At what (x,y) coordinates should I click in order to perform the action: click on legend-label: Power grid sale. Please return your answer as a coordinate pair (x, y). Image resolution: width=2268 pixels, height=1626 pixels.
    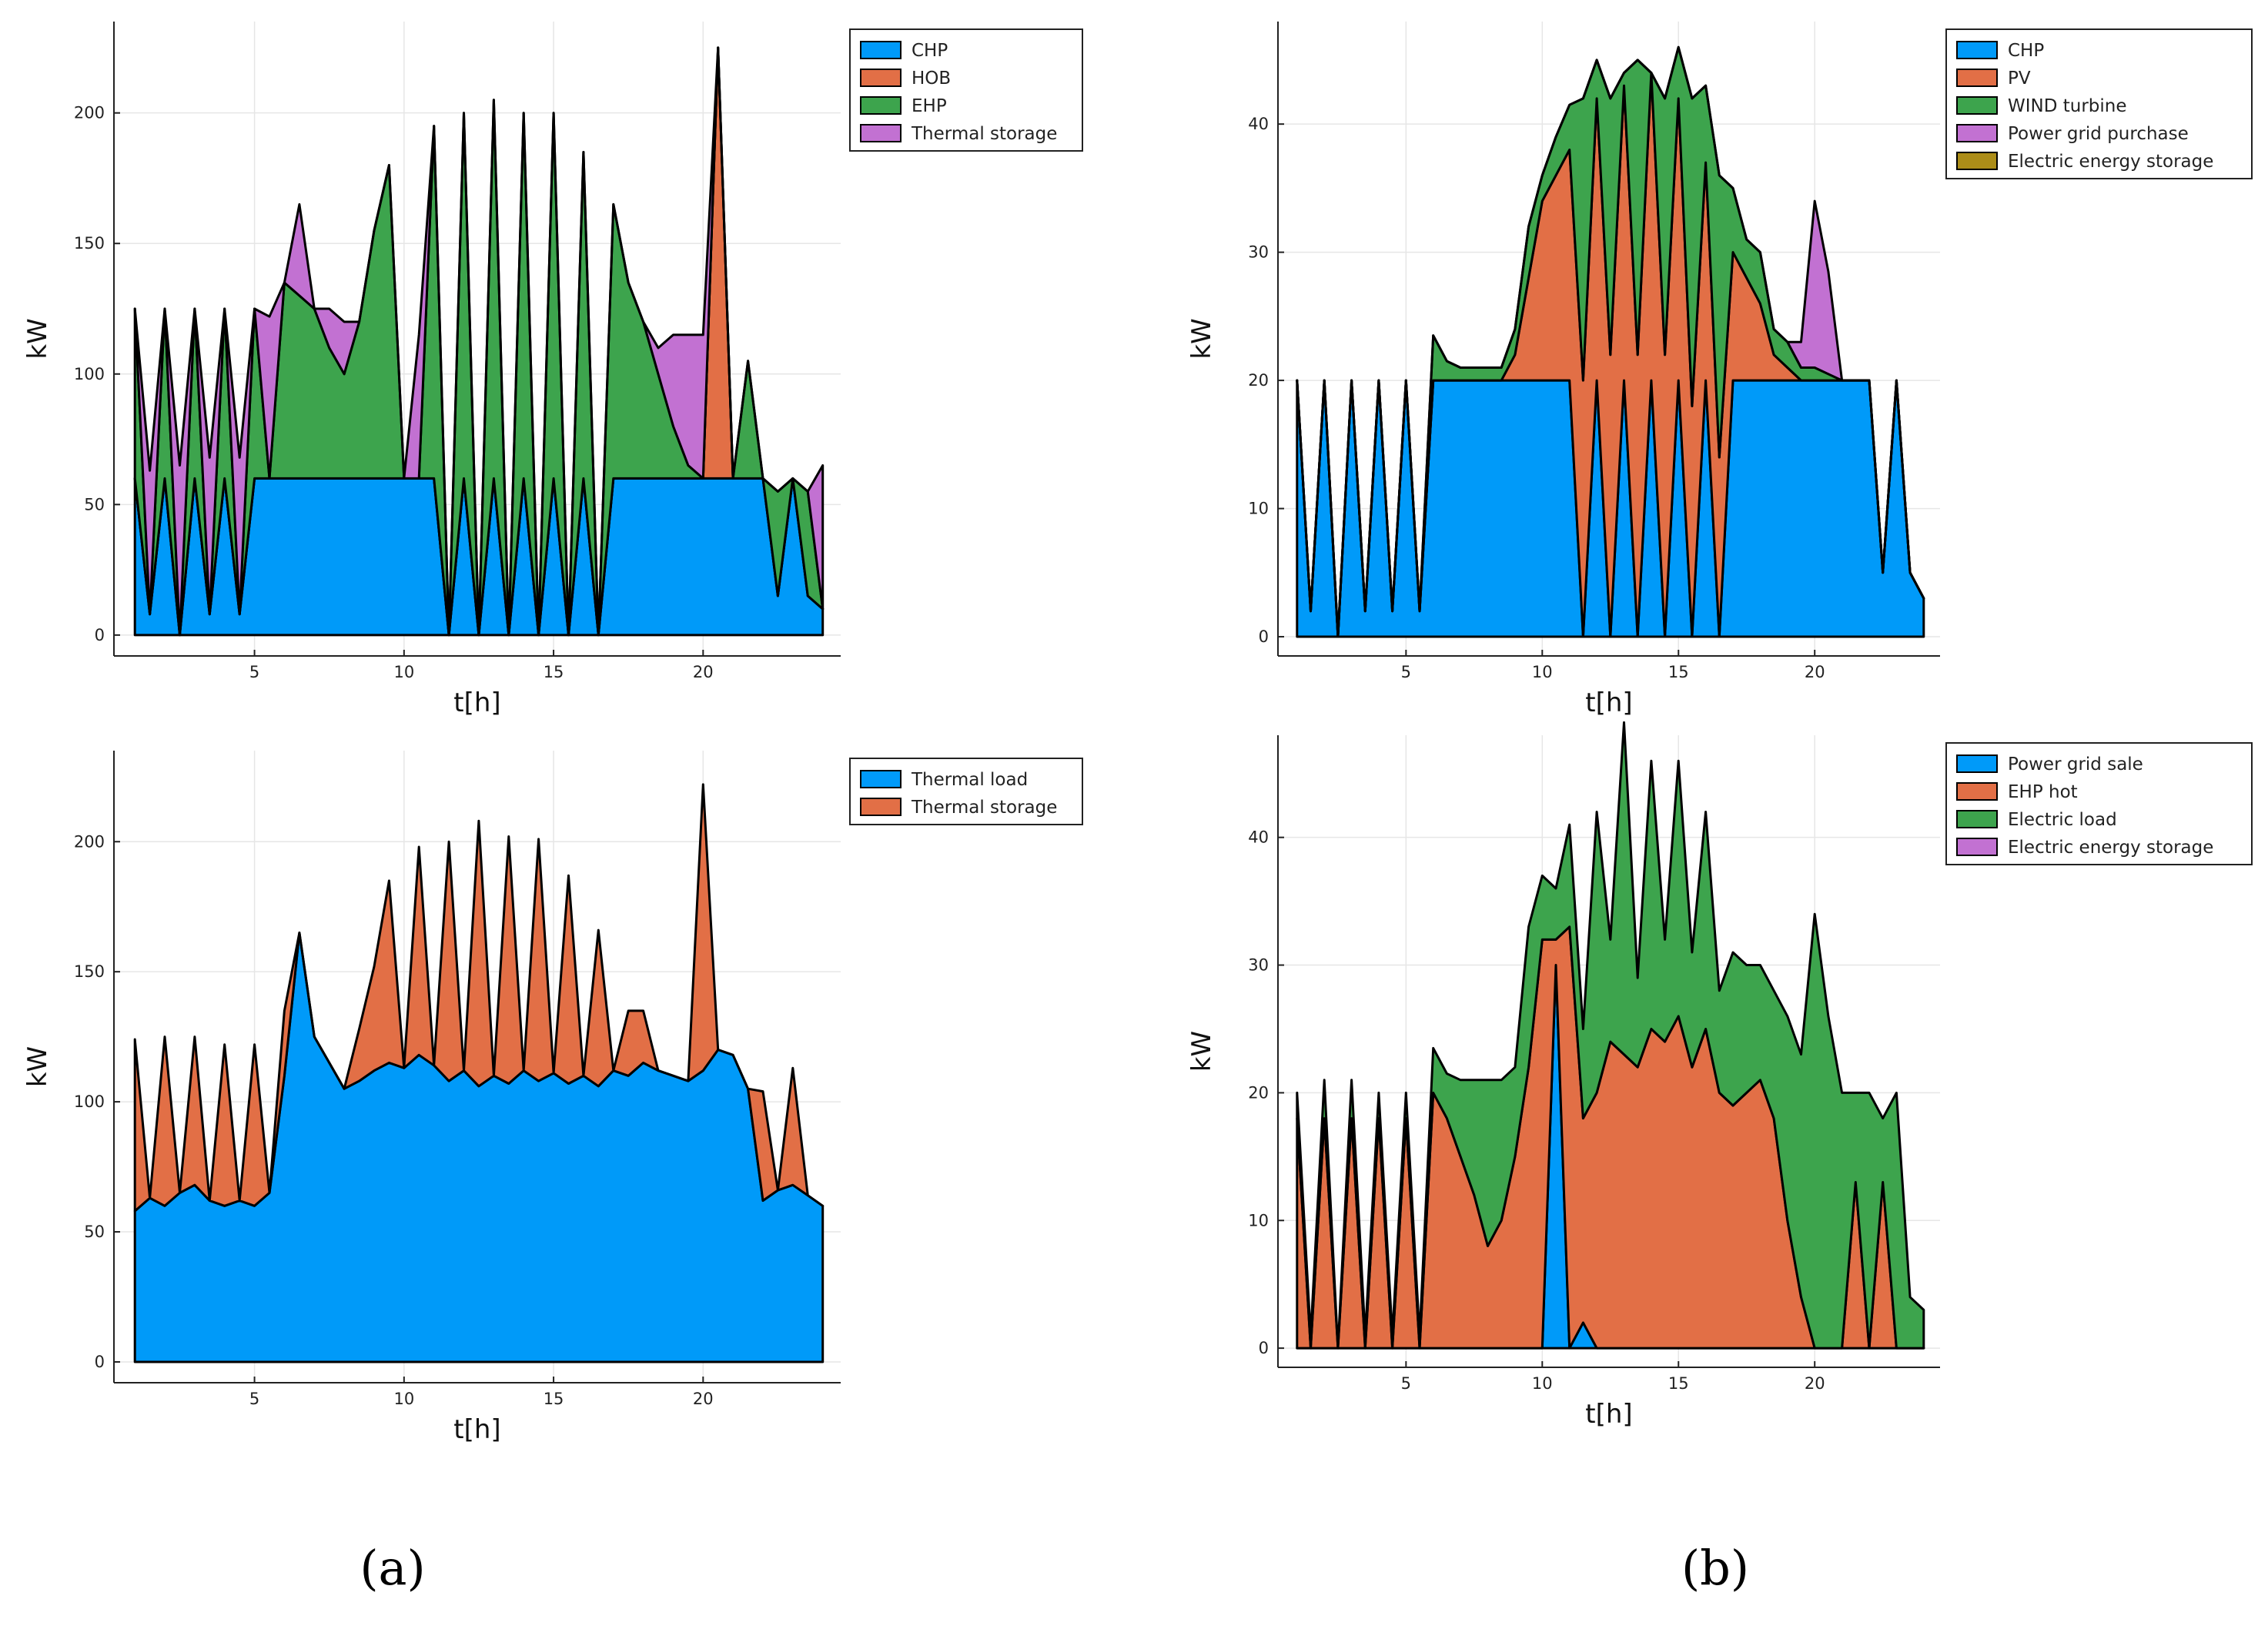
    Looking at the image, I should click on (2075, 764).